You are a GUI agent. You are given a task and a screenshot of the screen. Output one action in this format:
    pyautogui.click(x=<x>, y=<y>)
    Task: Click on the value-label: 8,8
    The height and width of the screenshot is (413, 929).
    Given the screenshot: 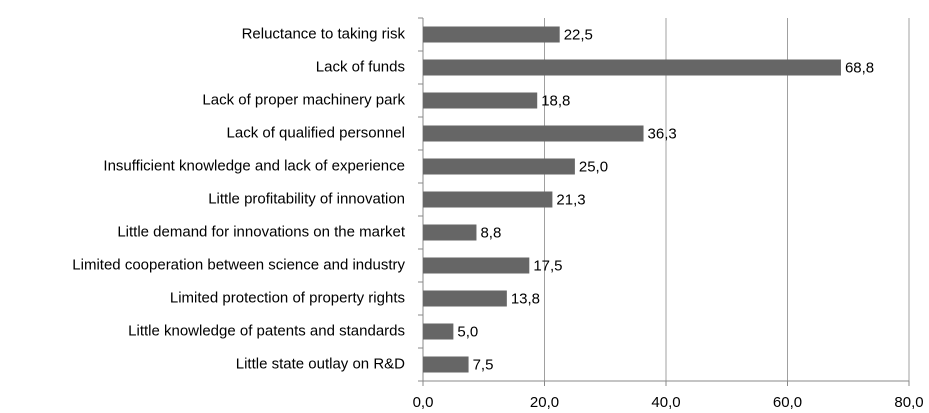 What is the action you would take?
    pyautogui.click(x=490, y=232)
    